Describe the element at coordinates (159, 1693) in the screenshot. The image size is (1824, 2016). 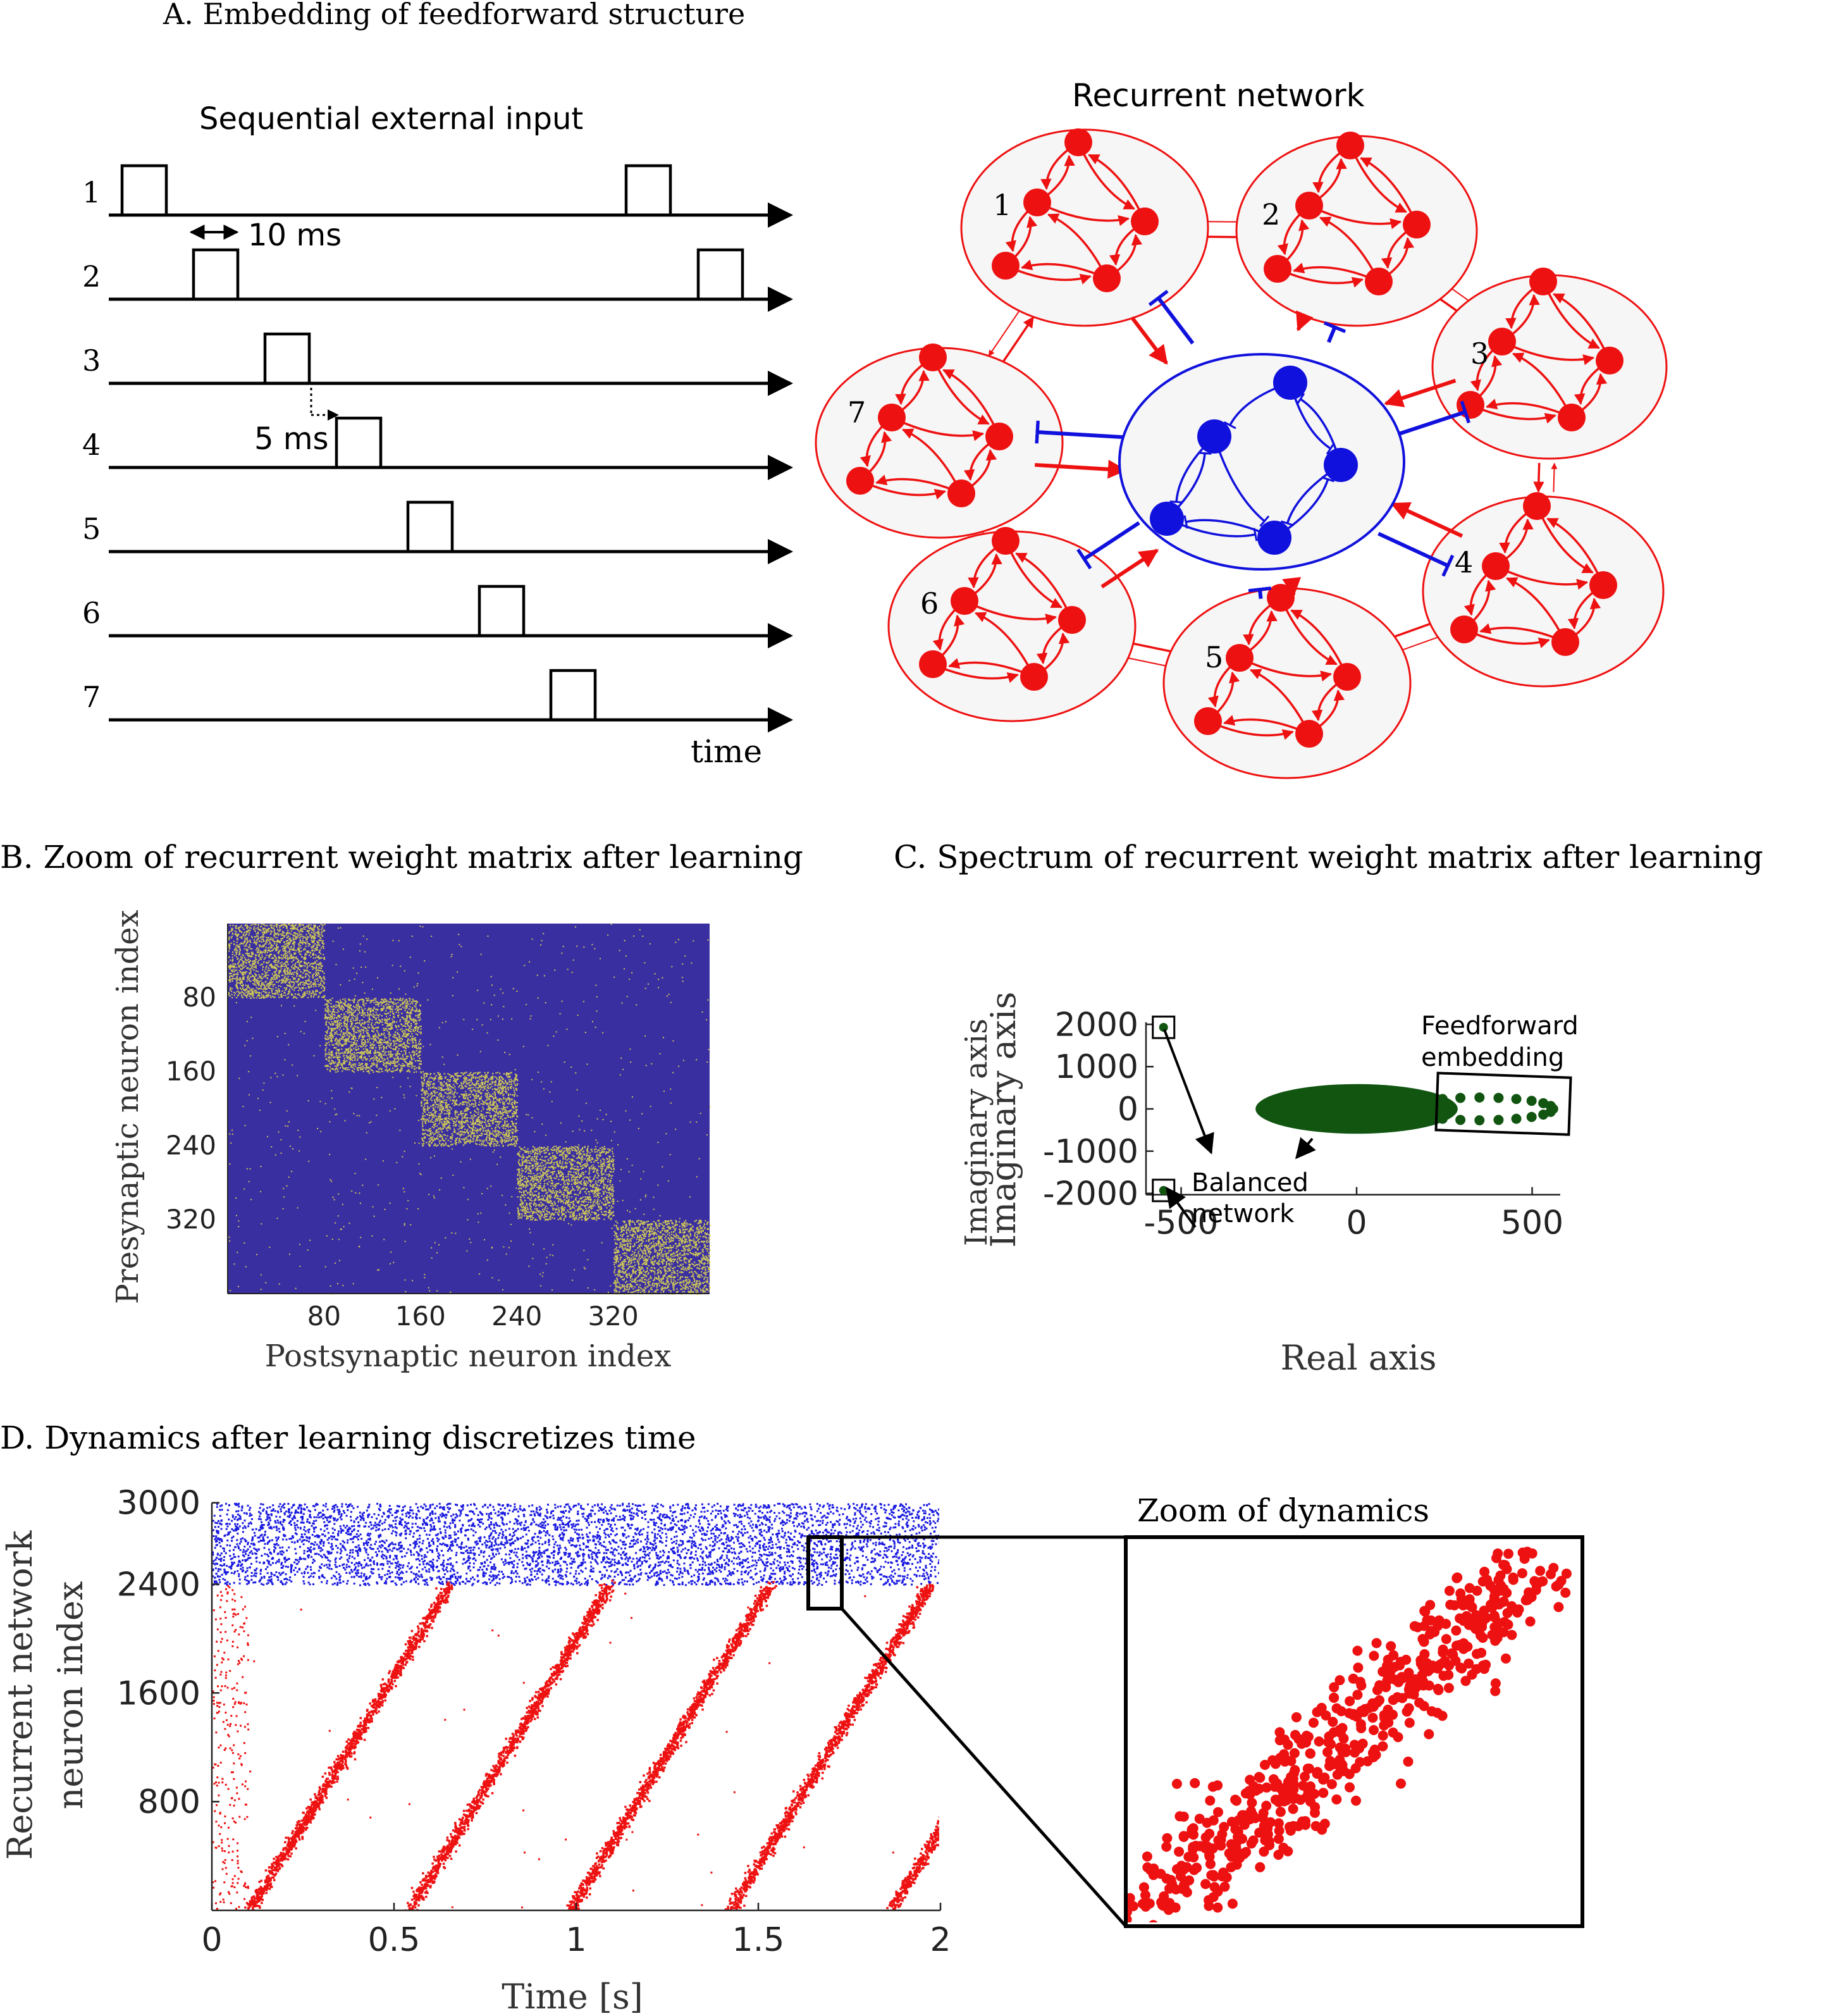
I see `y-tick-label: 1600` at that location.